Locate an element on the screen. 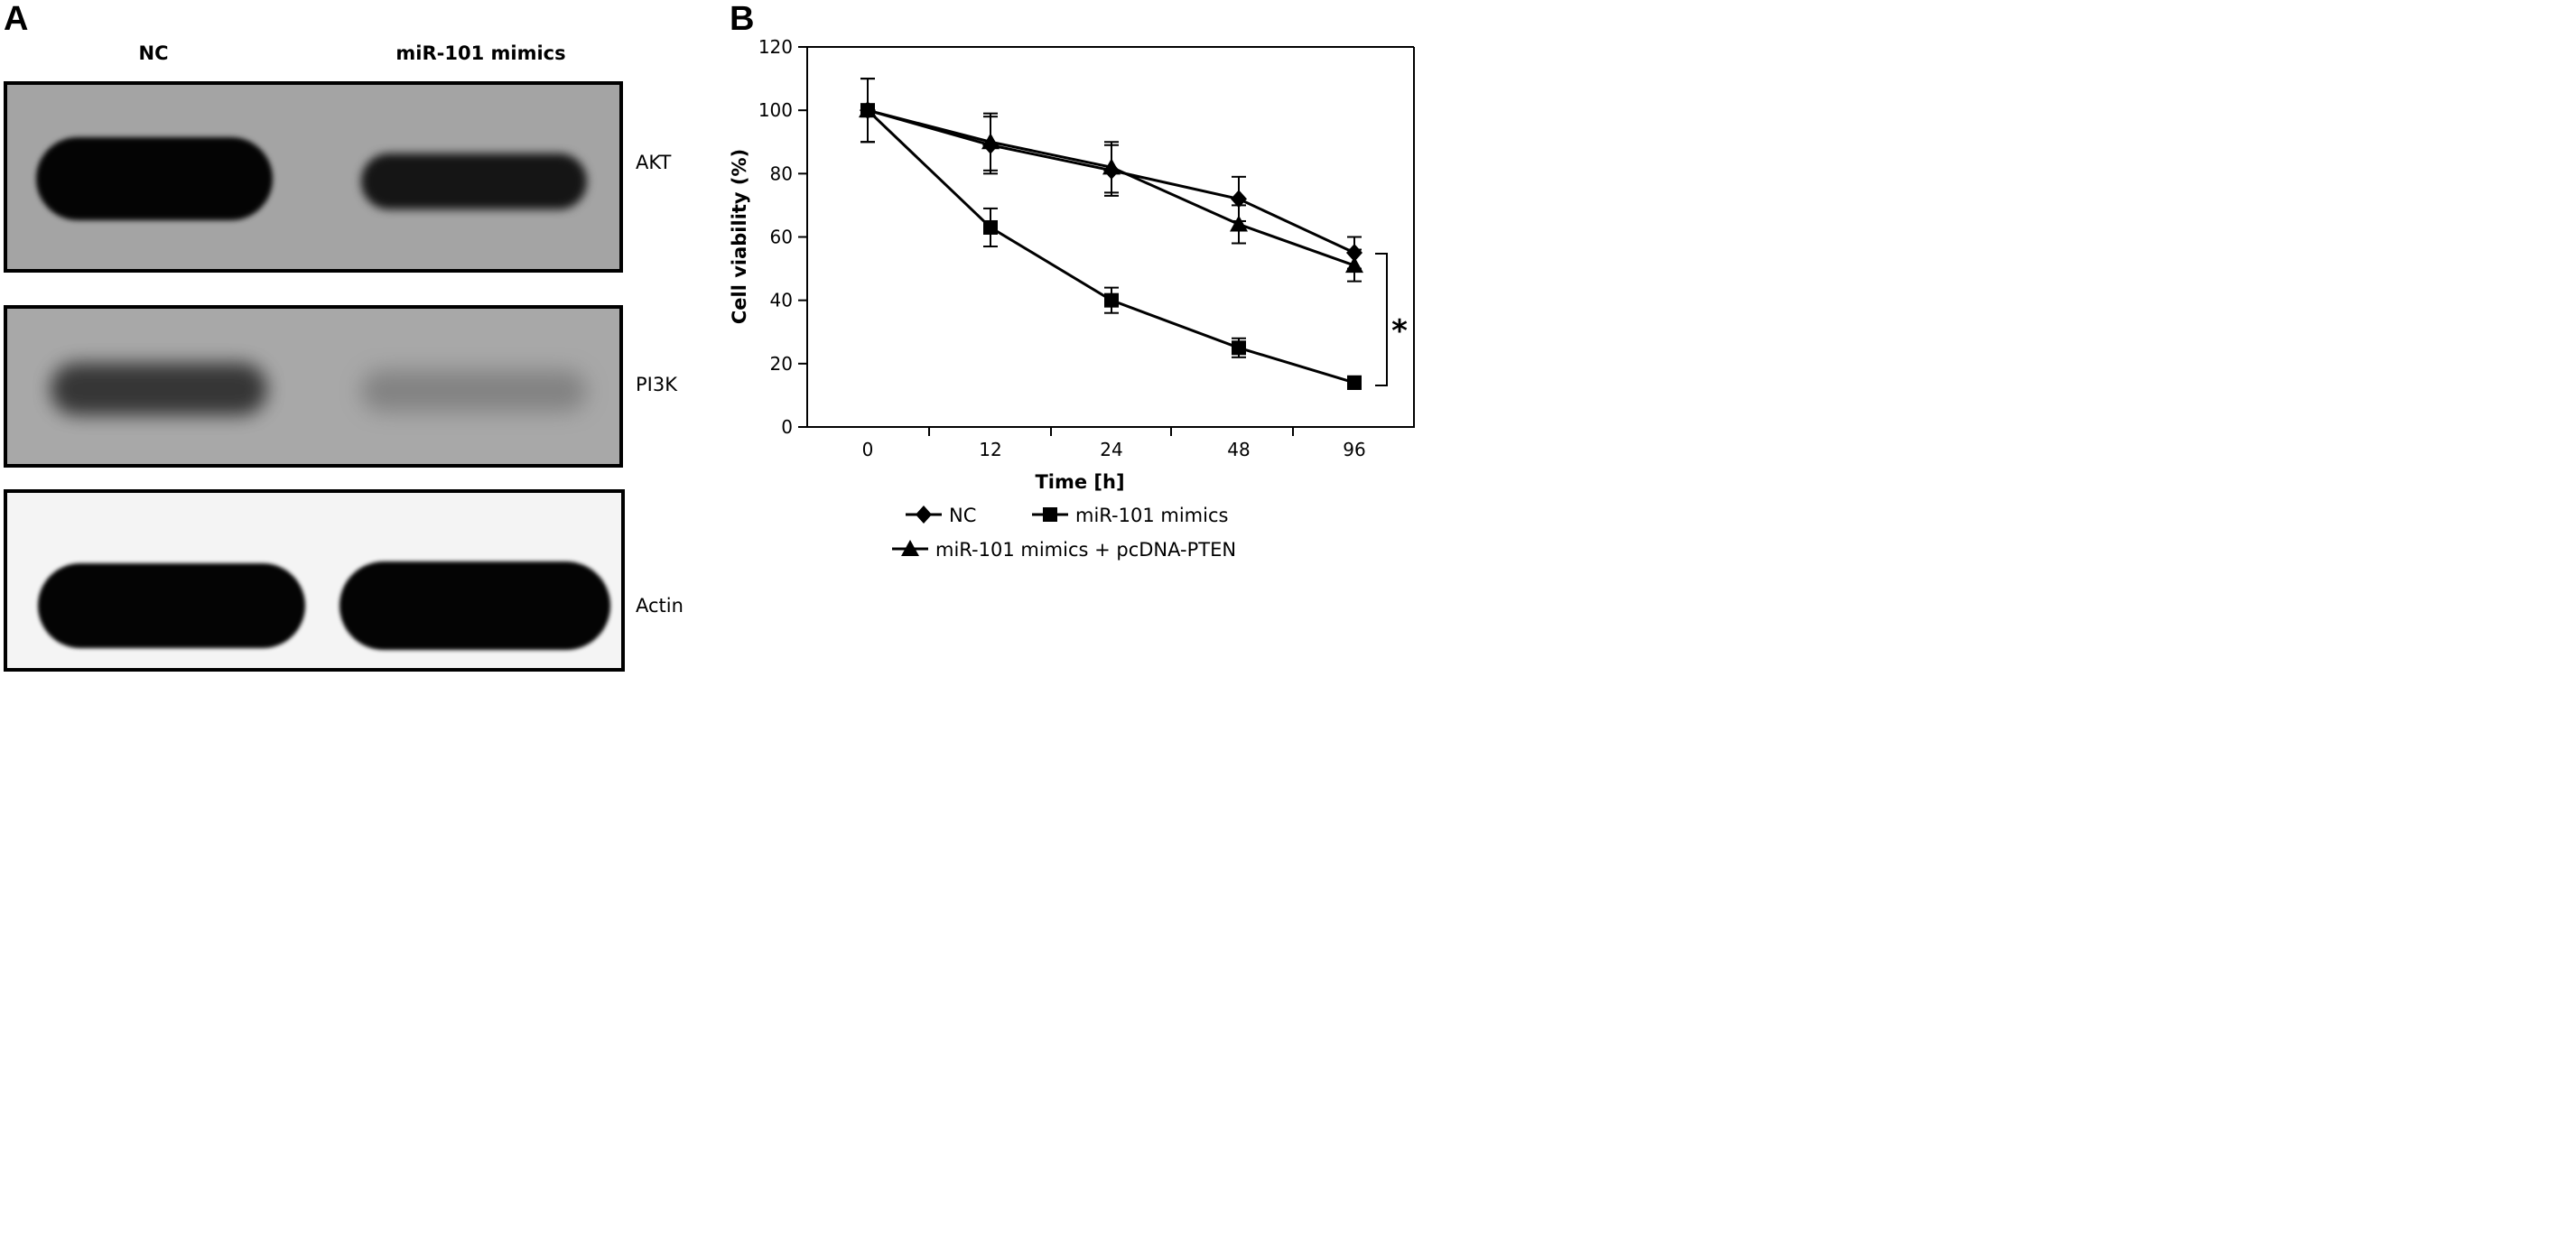 This screenshot has height=1234, width=2576. legend-item: NC is located at coordinates (941, 515).